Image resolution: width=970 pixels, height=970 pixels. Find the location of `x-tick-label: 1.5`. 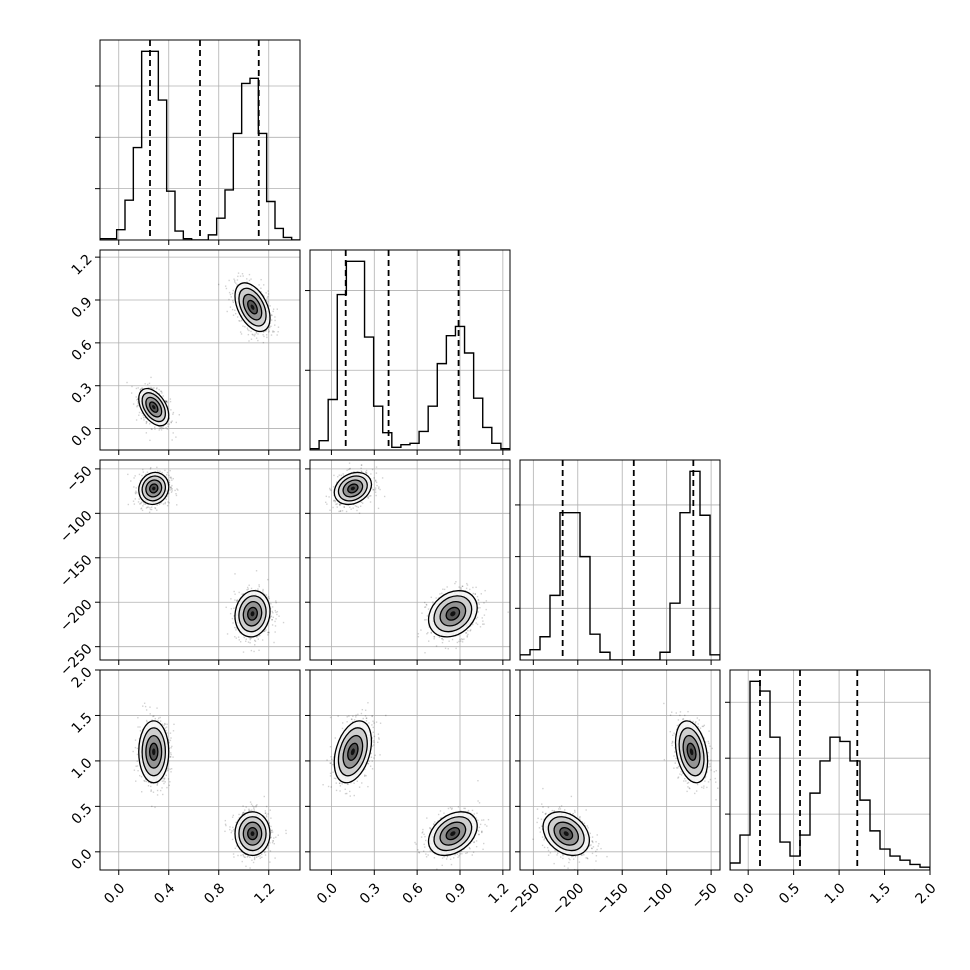

x-tick-label: 1.5 is located at coordinates (880, 893).